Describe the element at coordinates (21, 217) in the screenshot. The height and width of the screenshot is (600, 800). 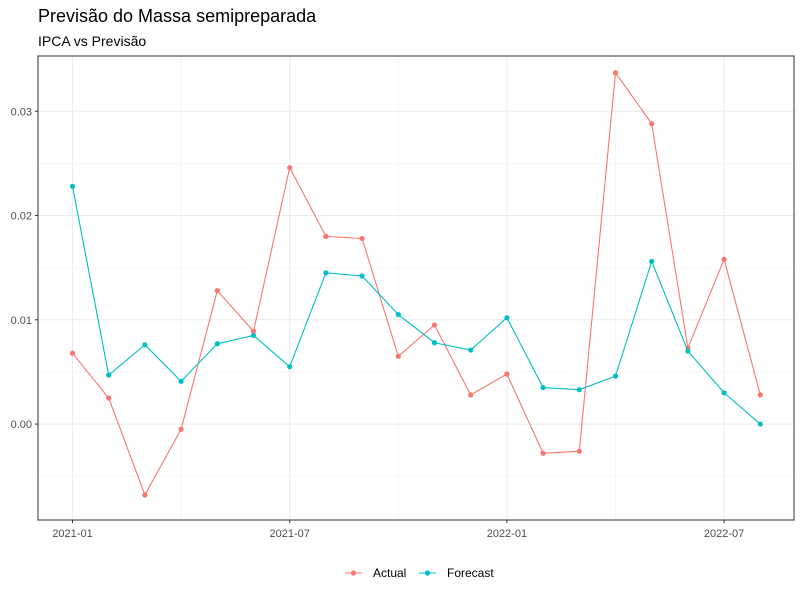
I see `y-tick-label: 0.02` at that location.